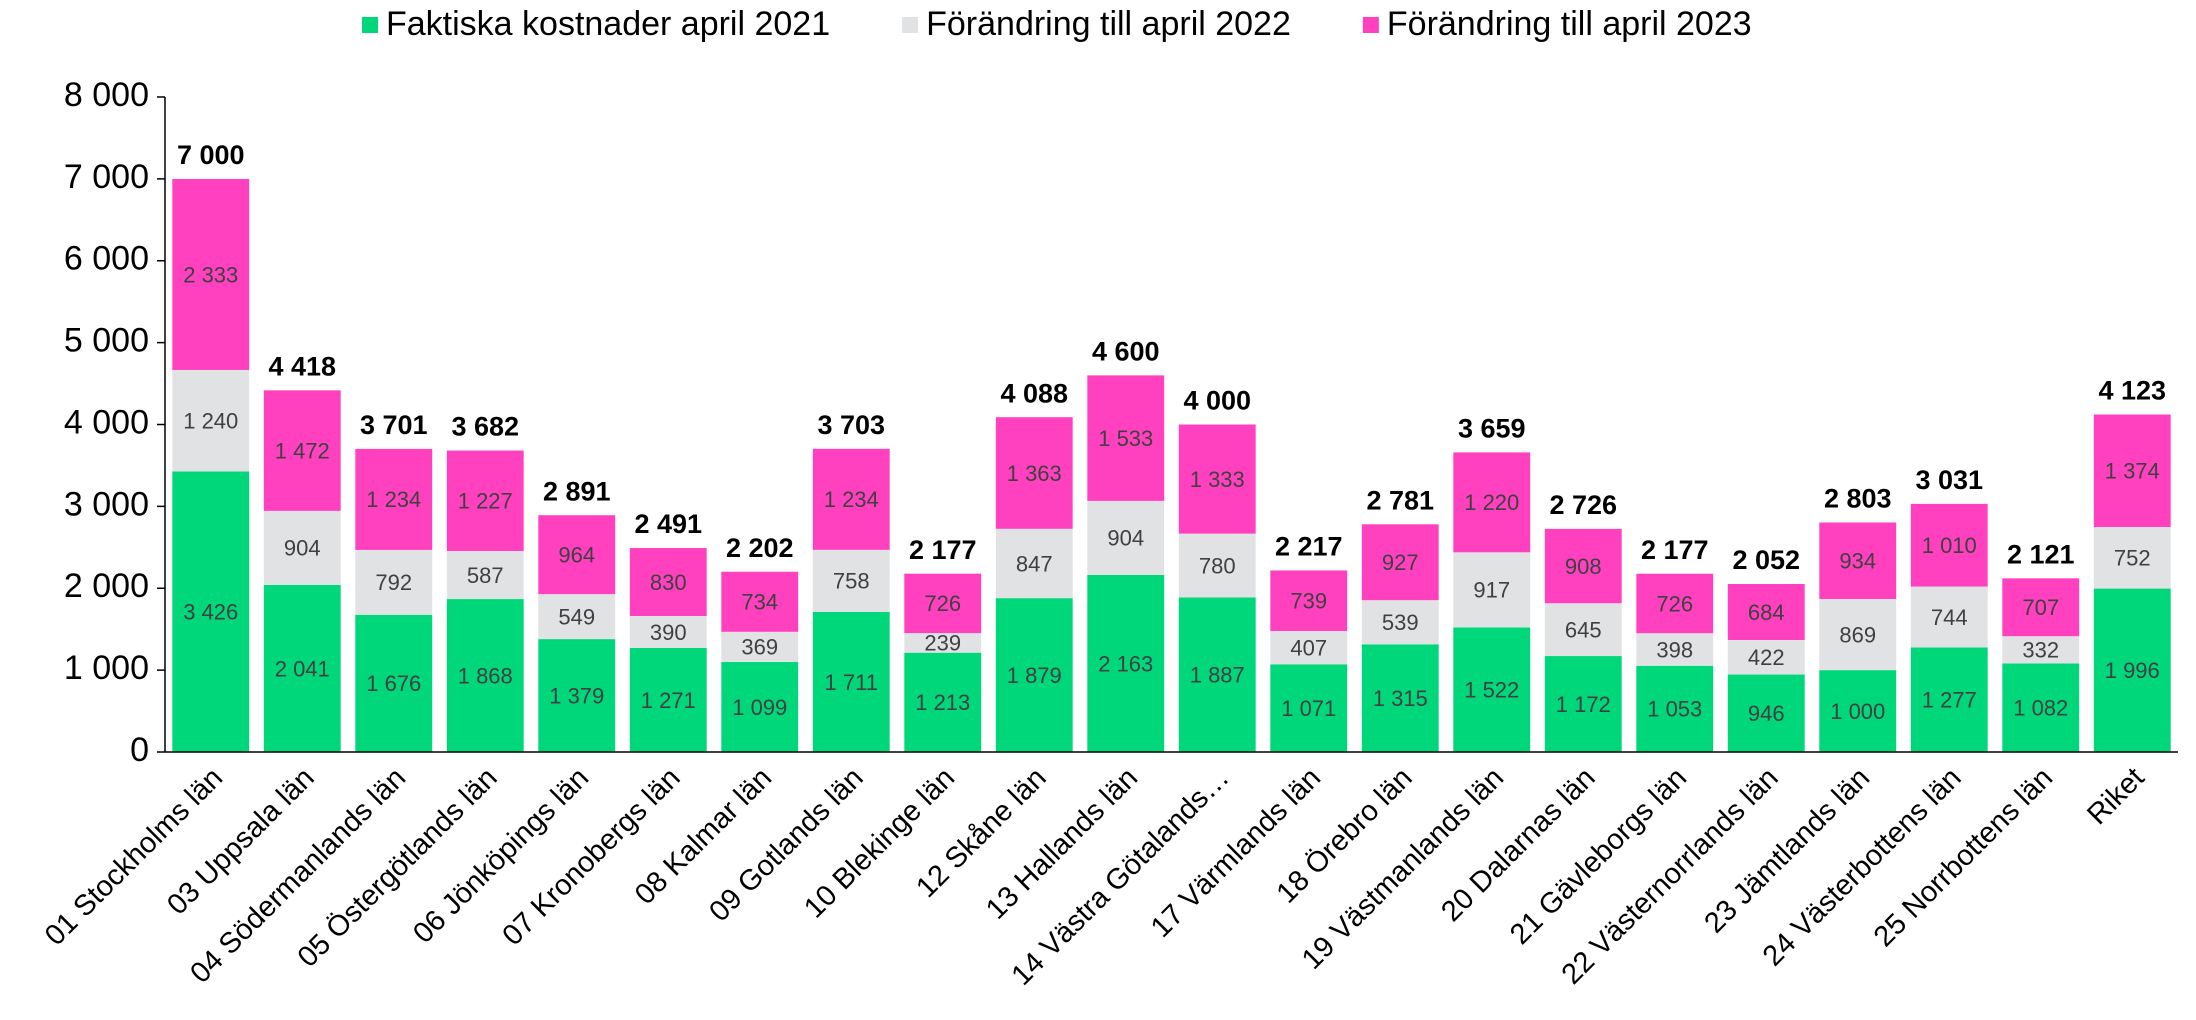  Describe the element at coordinates (106, 259) in the screenshot. I see `y-tick-label: 6 000` at that location.